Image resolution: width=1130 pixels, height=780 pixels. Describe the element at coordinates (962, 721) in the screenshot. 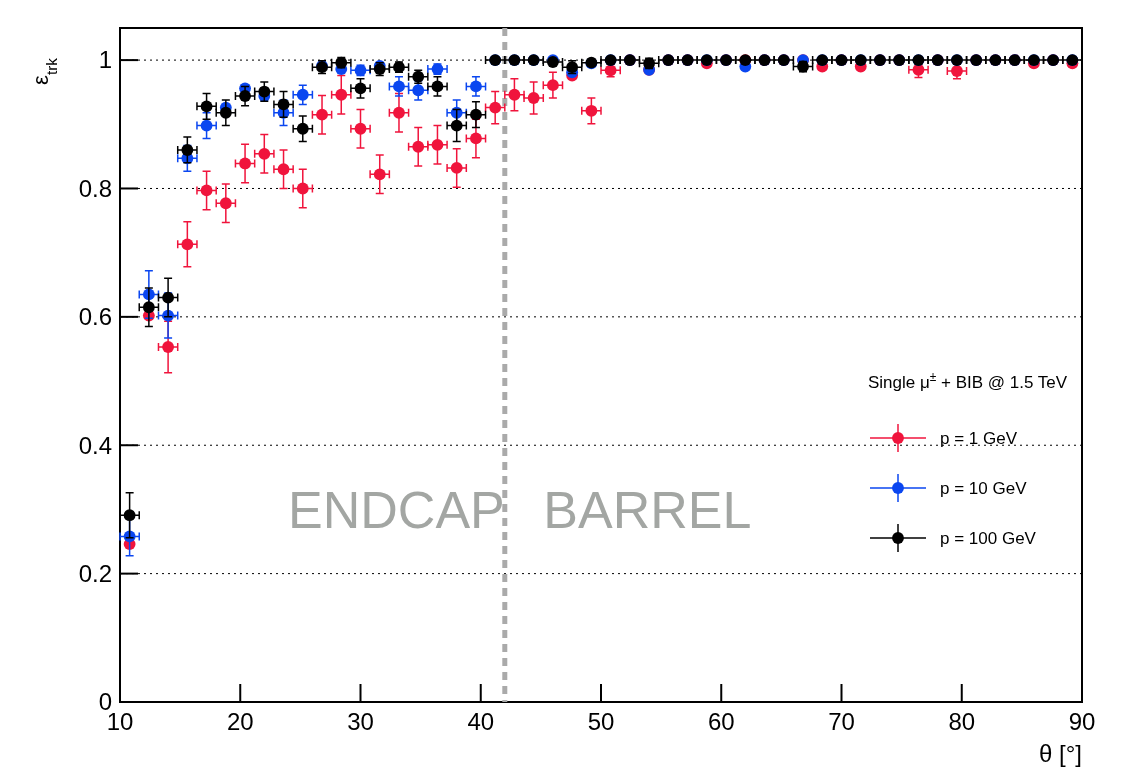

I see `x-tick-label: 80` at that location.